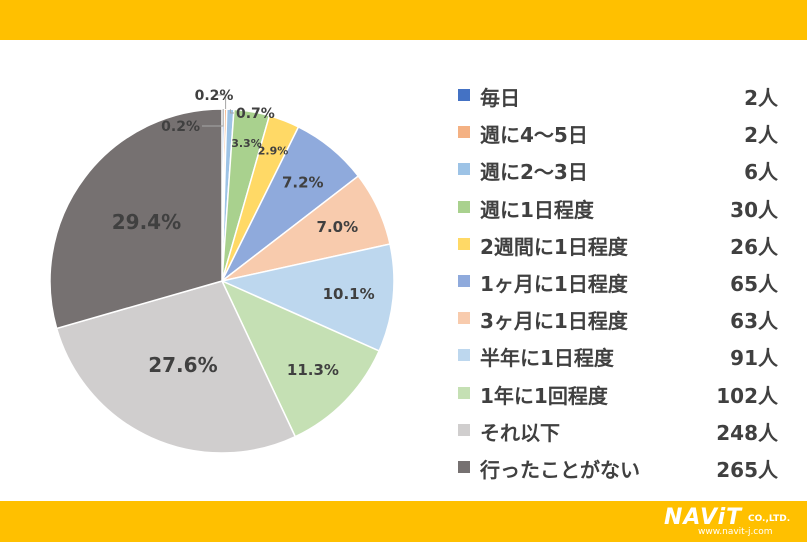  Describe the element at coordinates (273, 151) in the screenshot. I see `pie-percent-label: 2.9%` at that location.